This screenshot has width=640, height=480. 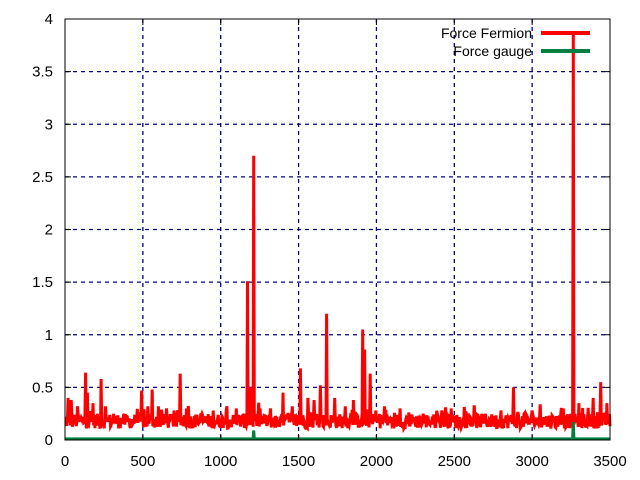 What do you see at coordinates (49, 124) in the screenshot?
I see `y-tick-label: 3` at bounding box center [49, 124].